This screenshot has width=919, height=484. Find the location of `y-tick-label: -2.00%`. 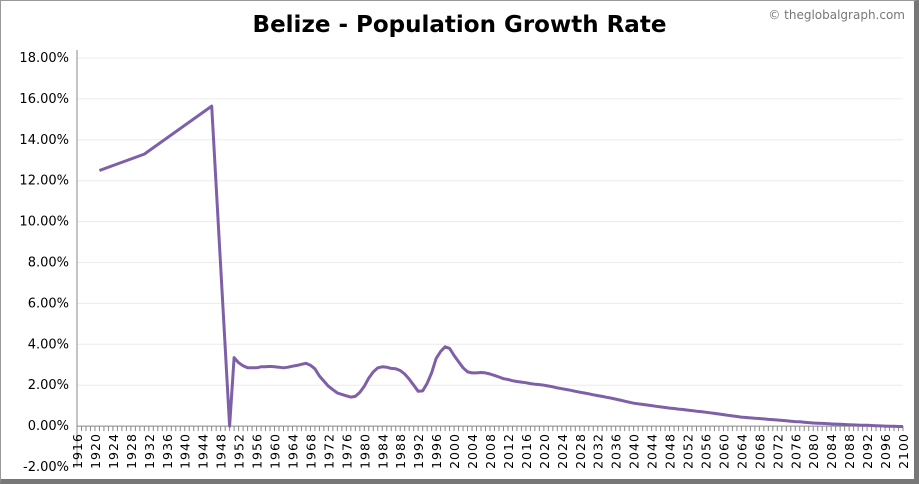

y-tick-label: -2.00% is located at coordinates (46, 467).